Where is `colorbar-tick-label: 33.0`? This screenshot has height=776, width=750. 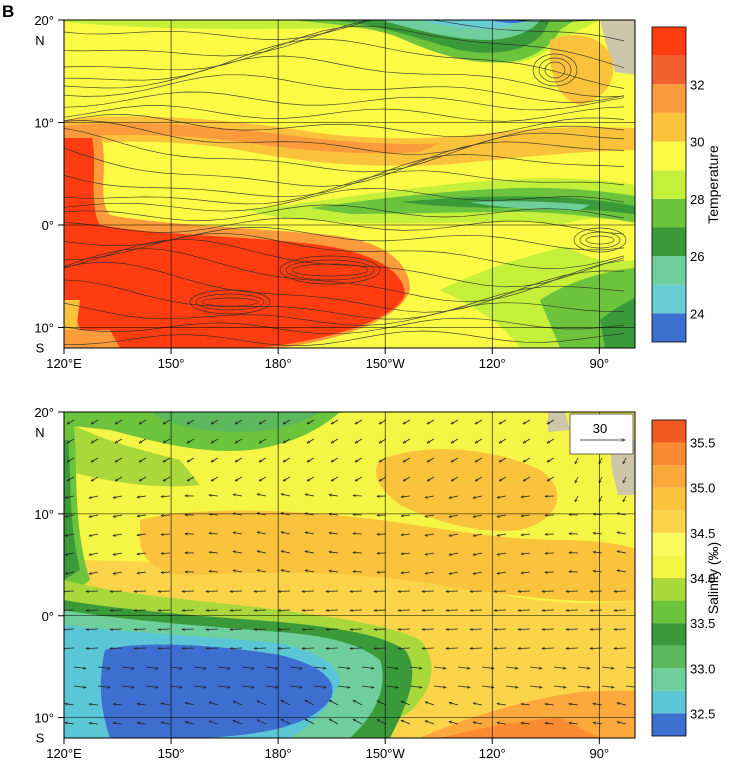
colorbar-tick-label: 33.0 is located at coordinates (702, 668).